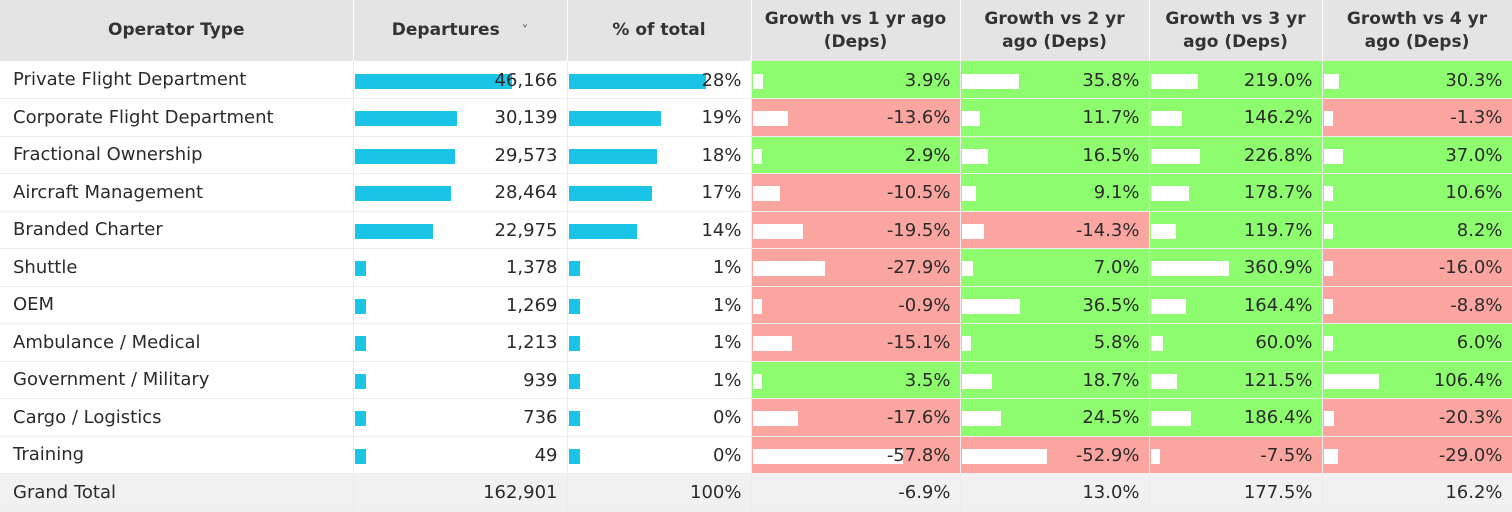 The image size is (1512, 512). What do you see at coordinates (1055, 380) in the screenshot?
I see `growth-bar-container: 18.7%` at bounding box center [1055, 380].